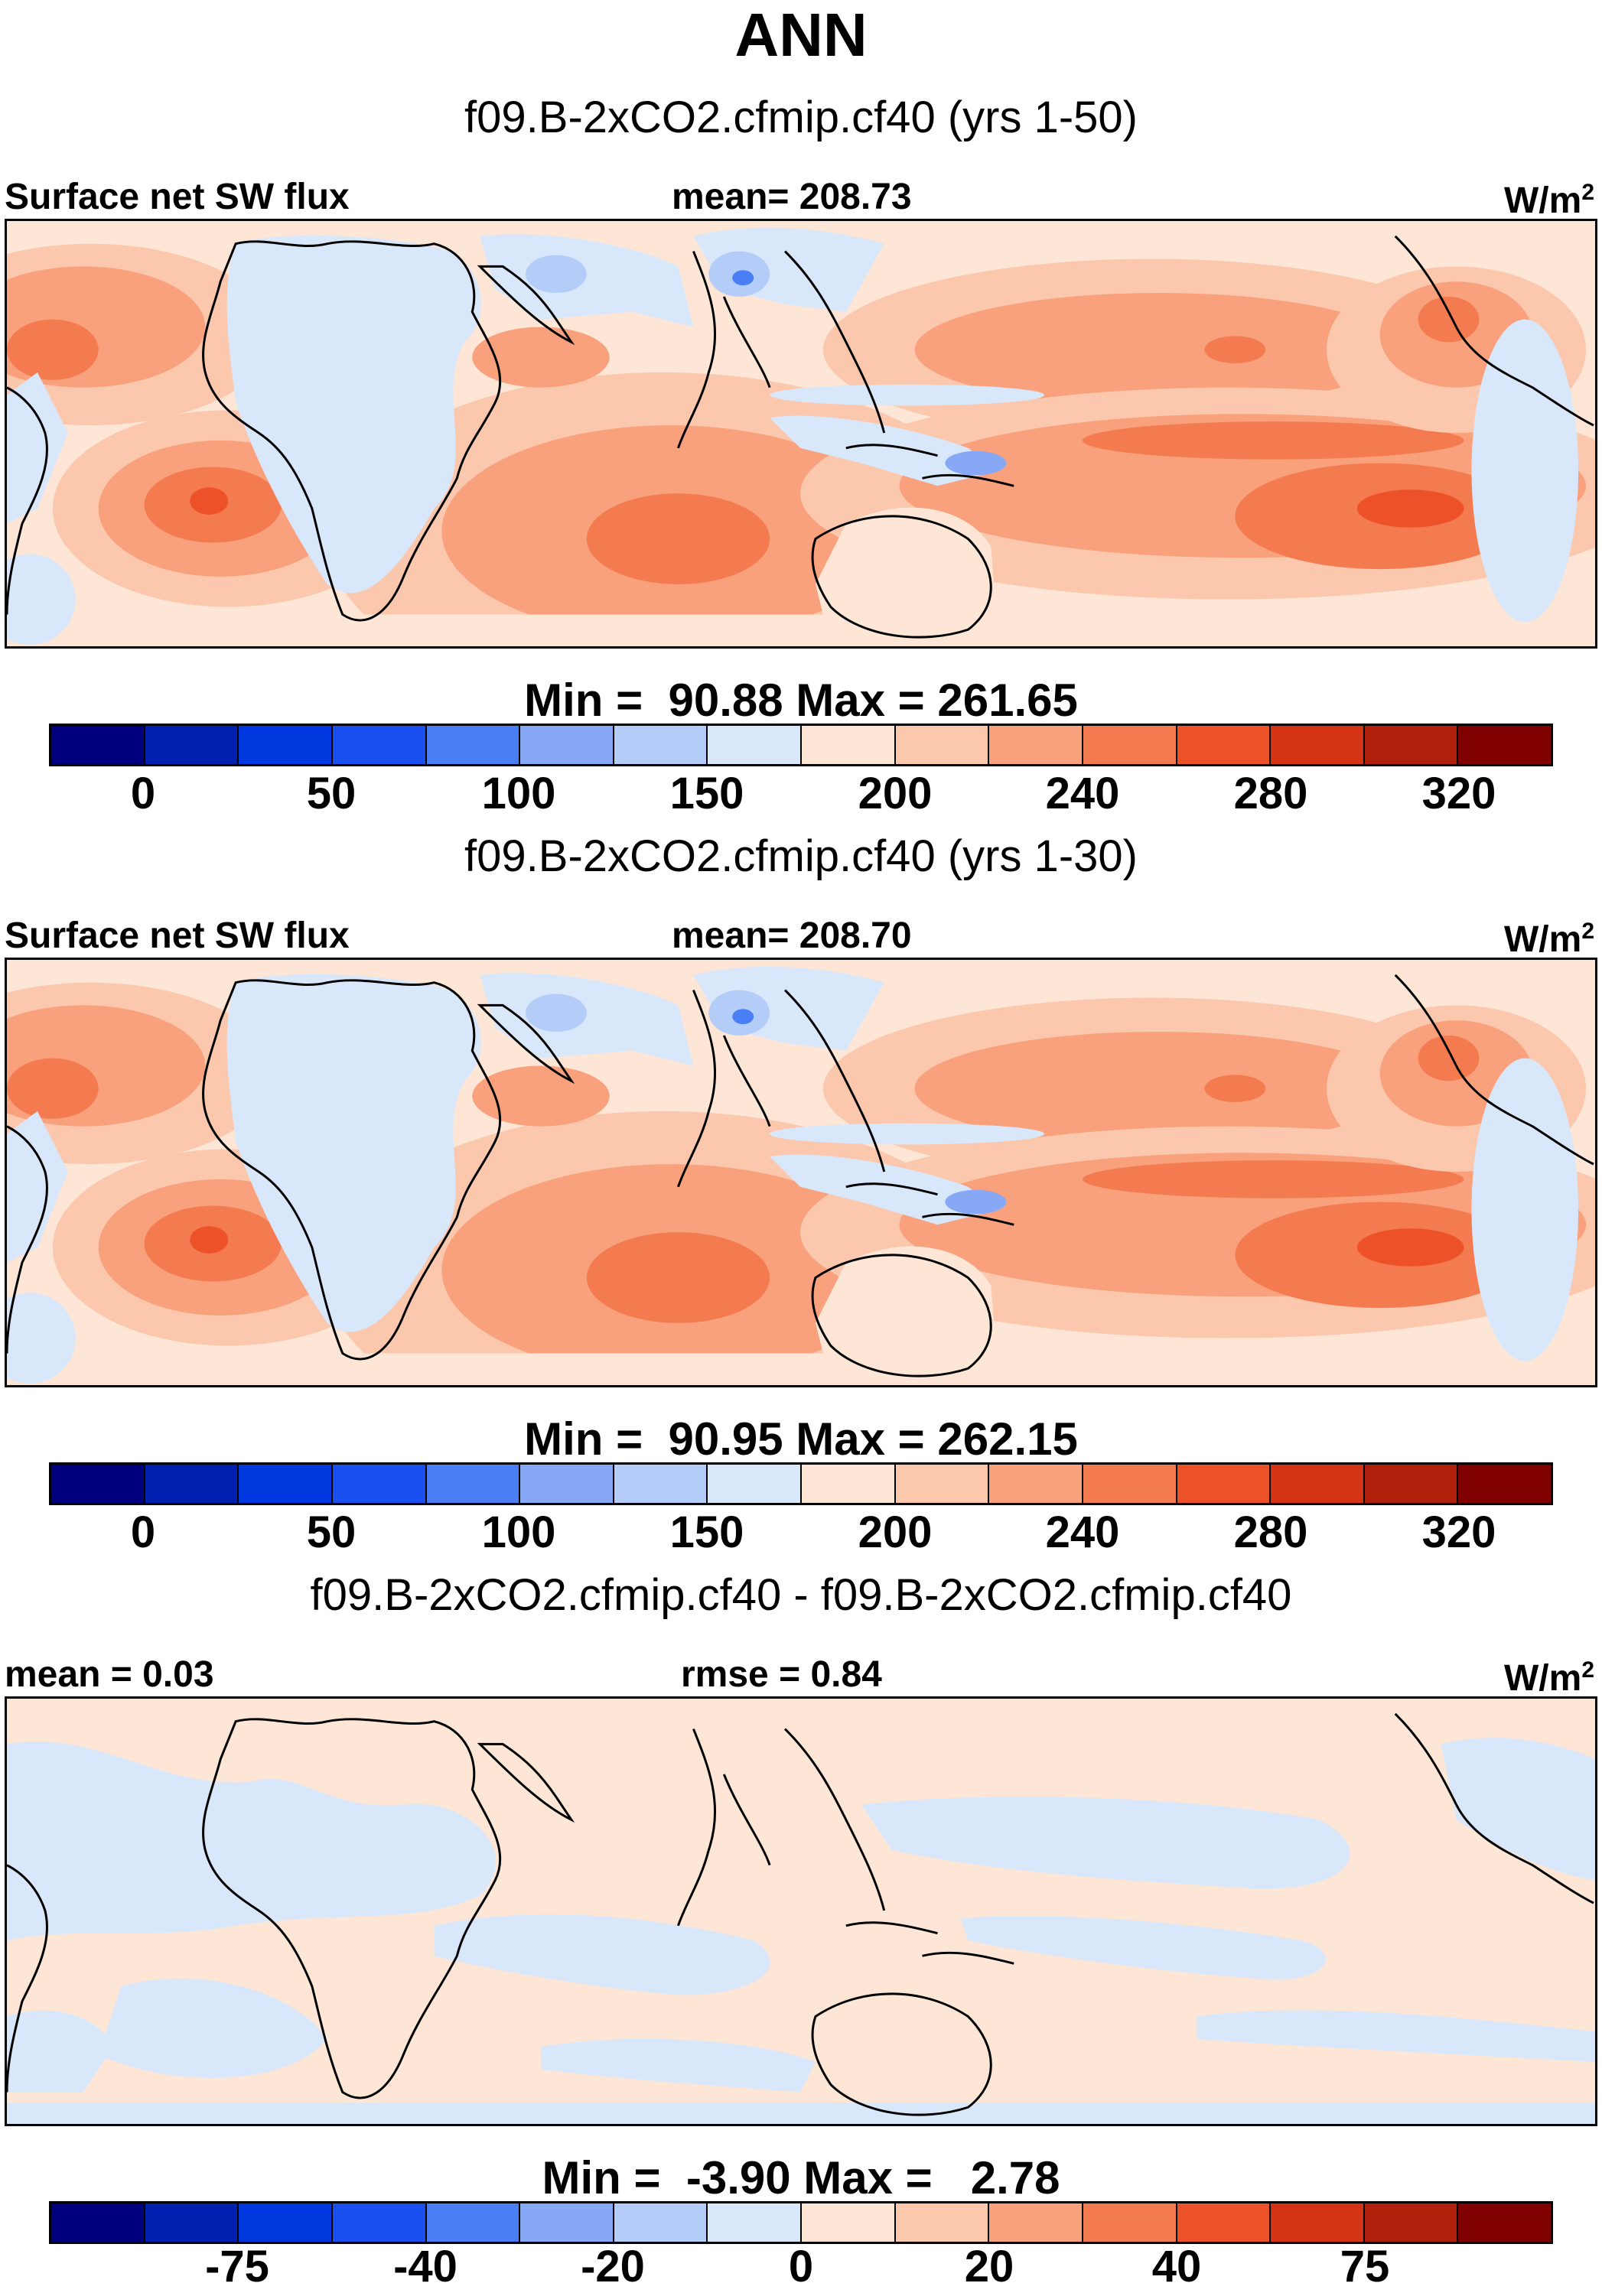 The image size is (1602, 2296). Describe the element at coordinates (1549, 1678) in the screenshot. I see `panel-3-units-label: W/m2` at that location.